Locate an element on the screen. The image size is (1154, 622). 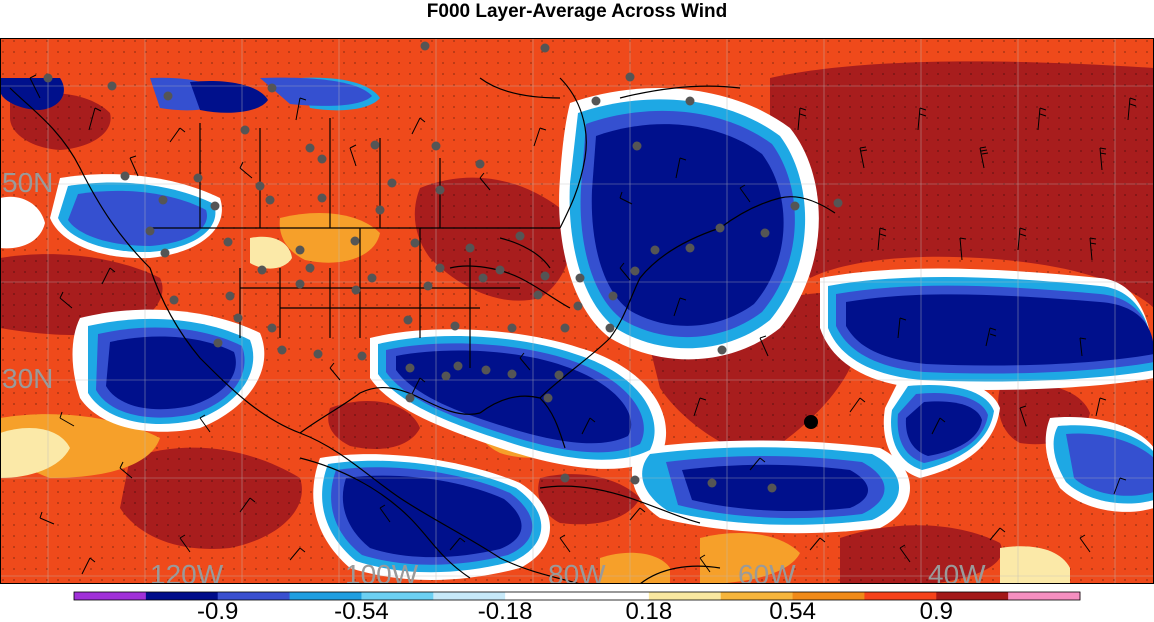
colorbar: -0.9 -0.54 -0.18 0.18 0.54 0.9 is located at coordinates (577, 606).